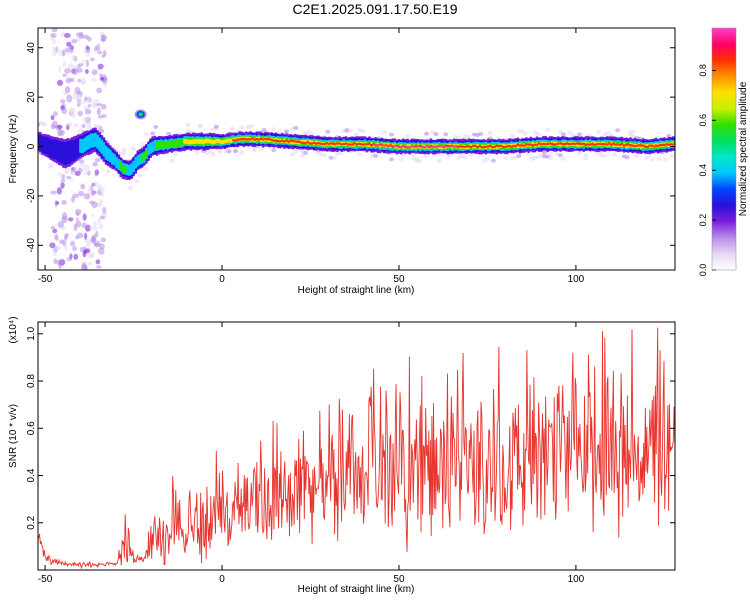 Image resolution: width=750 pixels, height=600 pixels. Describe the element at coordinates (576, 279) in the screenshot. I see `spectrogram-x-tick-label: 100` at that location.